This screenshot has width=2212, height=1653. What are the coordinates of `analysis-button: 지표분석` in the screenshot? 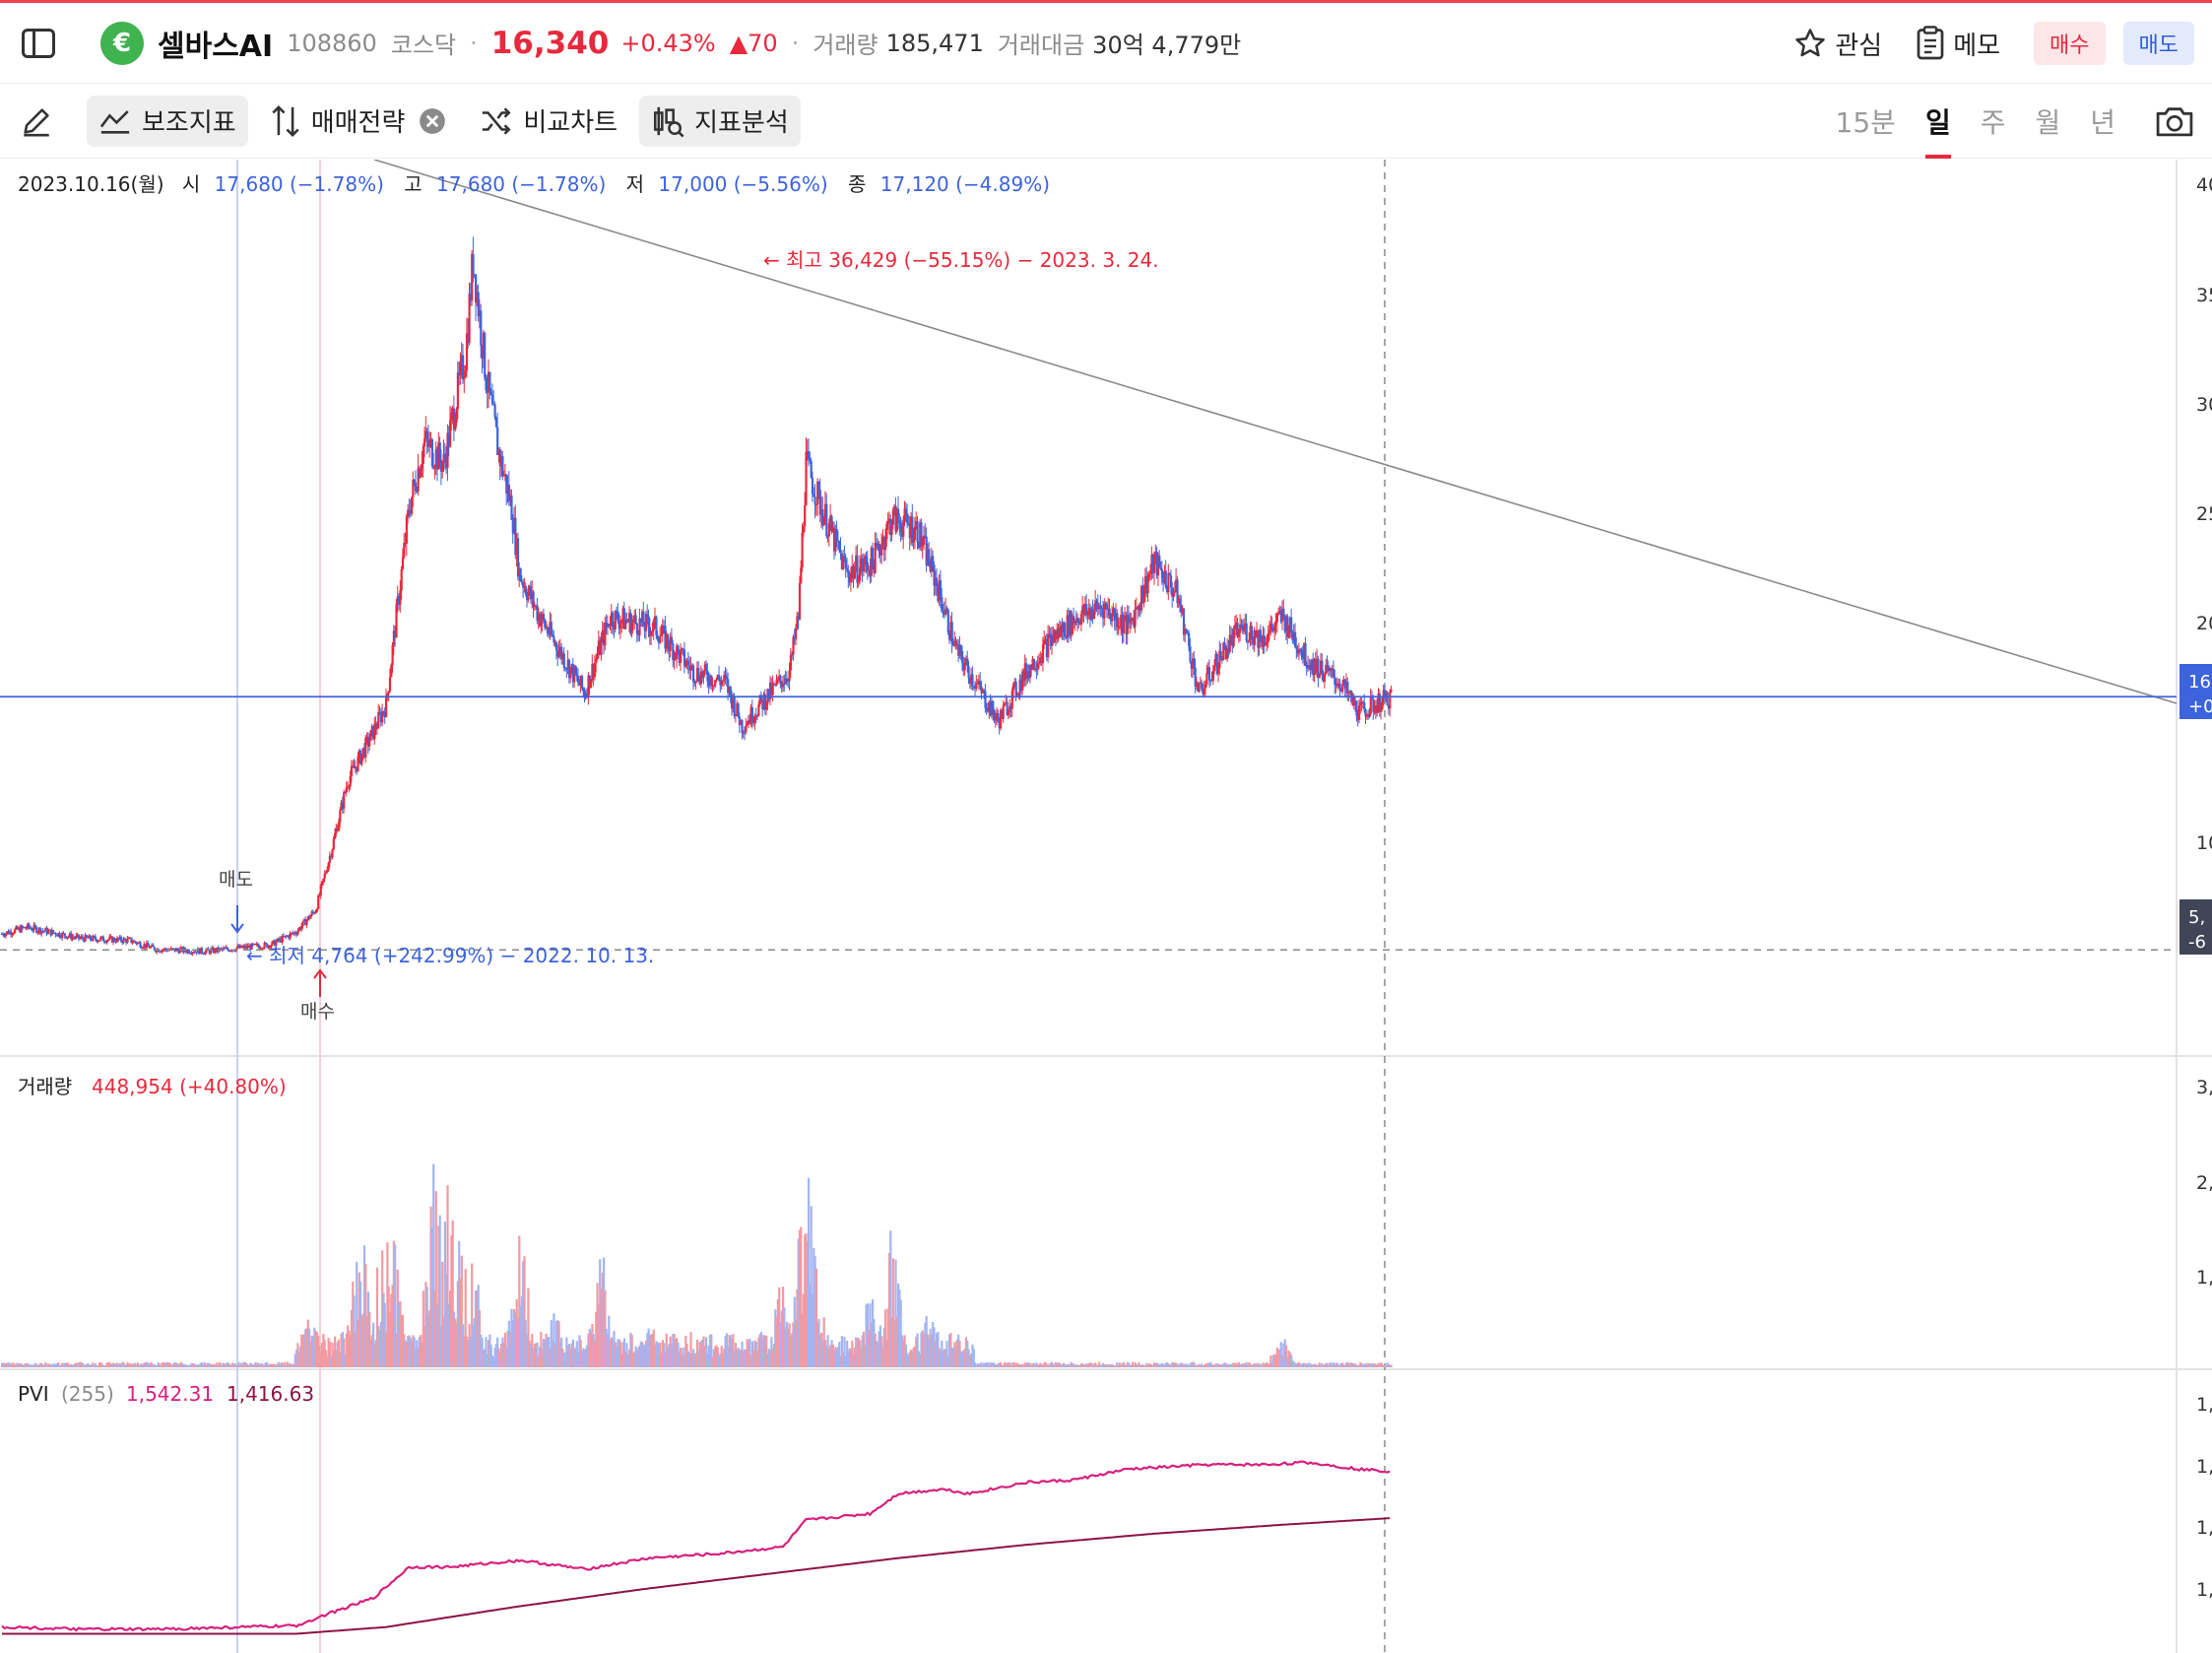 It's located at (720, 121).